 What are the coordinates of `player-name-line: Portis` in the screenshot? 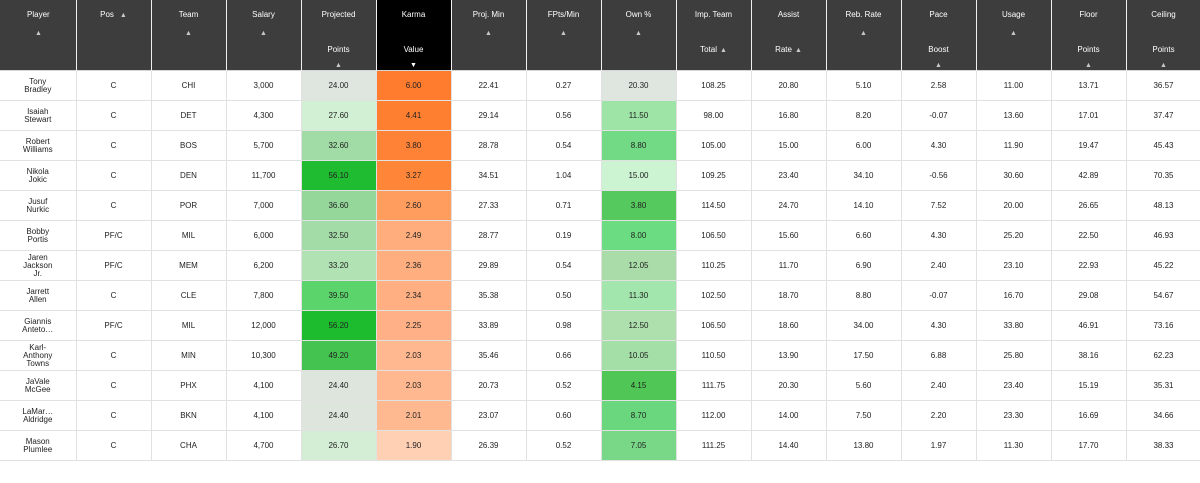 It's located at (37, 239).